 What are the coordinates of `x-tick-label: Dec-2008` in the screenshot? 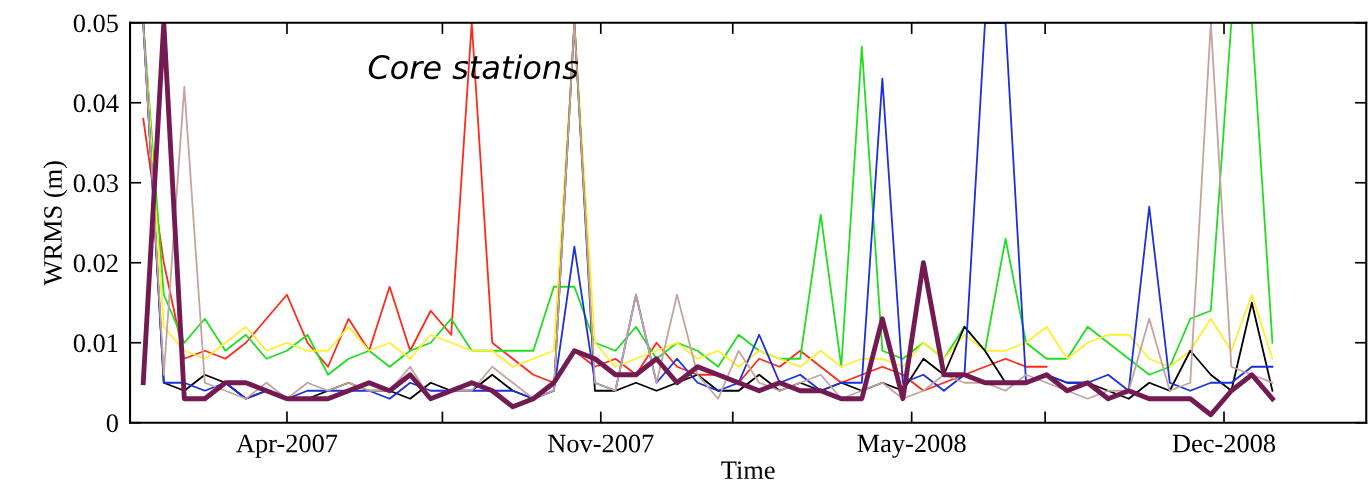 It's located at (1224, 443).